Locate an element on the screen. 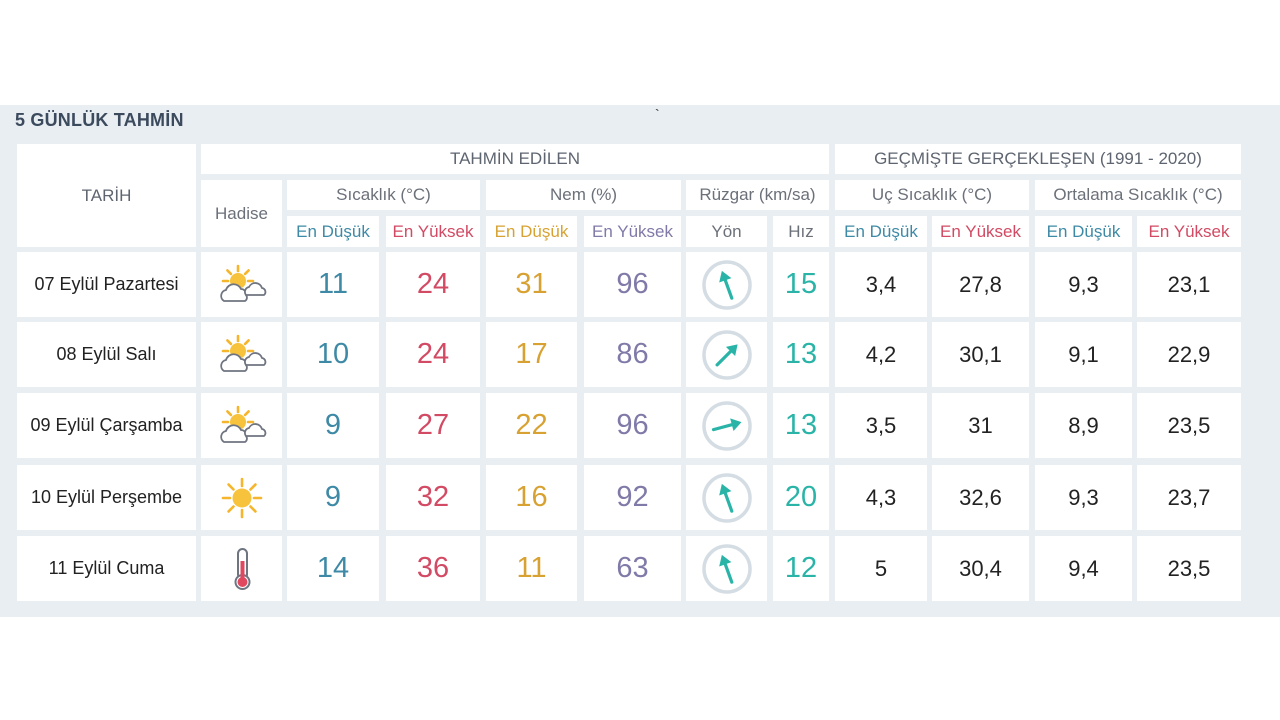 This screenshot has width=1280, height=720. uc-high: 32,6 is located at coordinates (980, 497).